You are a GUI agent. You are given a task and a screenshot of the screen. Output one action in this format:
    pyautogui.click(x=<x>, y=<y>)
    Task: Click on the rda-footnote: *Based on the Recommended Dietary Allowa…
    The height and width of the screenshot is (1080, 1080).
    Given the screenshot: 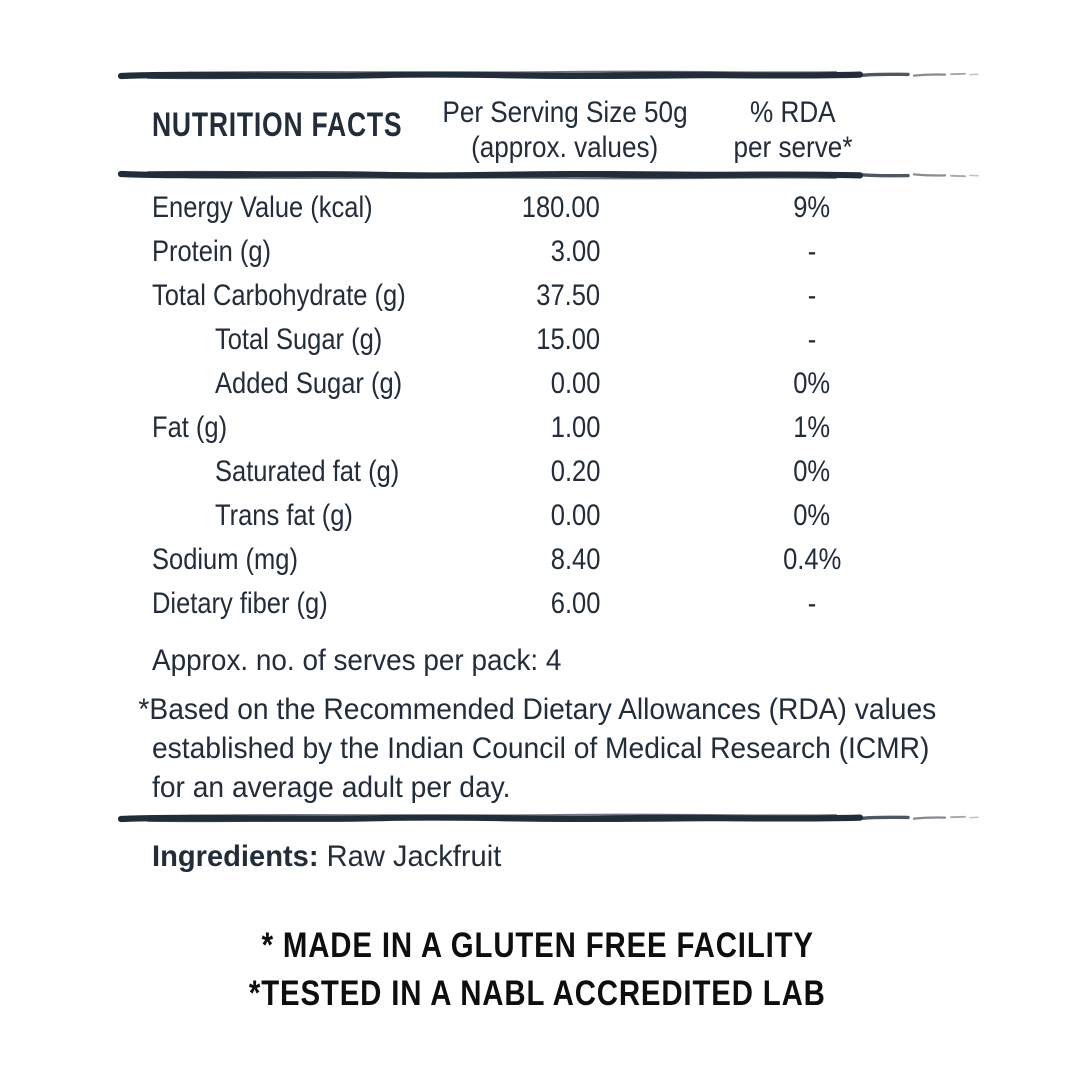 What is the action you would take?
    pyautogui.click(x=562, y=748)
    